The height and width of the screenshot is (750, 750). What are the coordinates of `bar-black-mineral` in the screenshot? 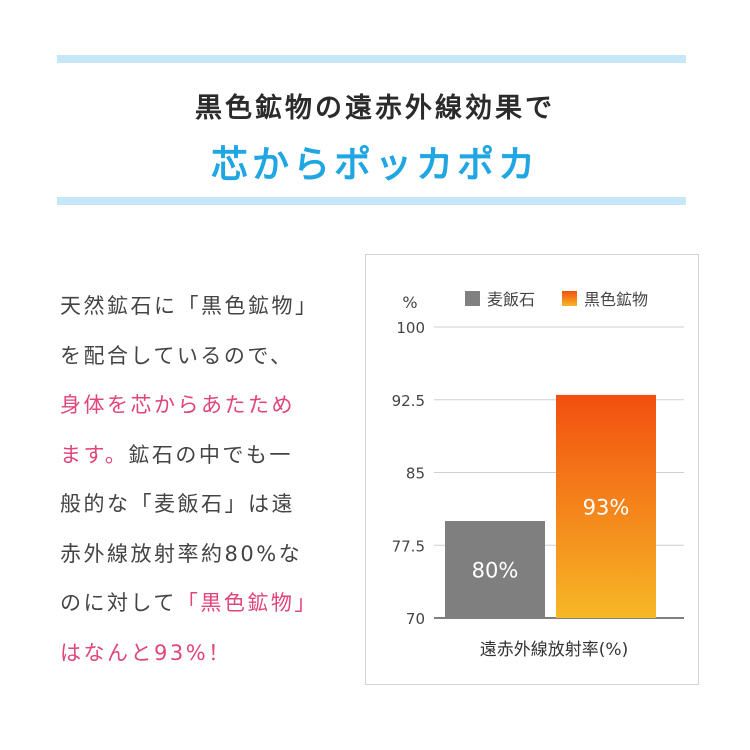 It's located at (606, 506).